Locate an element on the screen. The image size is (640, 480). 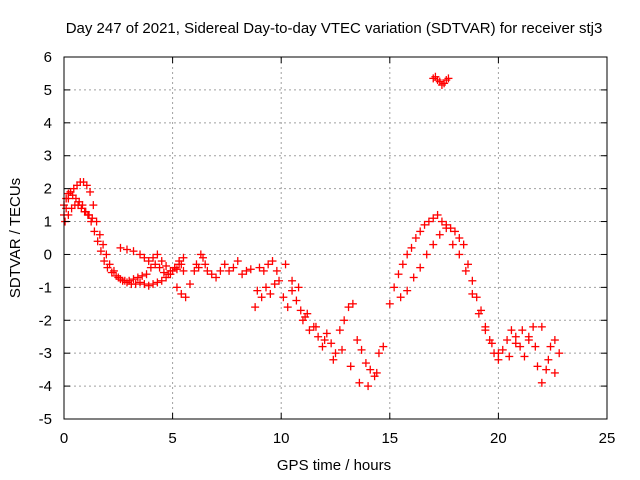
y-tick-label: 2 is located at coordinates (48, 189).